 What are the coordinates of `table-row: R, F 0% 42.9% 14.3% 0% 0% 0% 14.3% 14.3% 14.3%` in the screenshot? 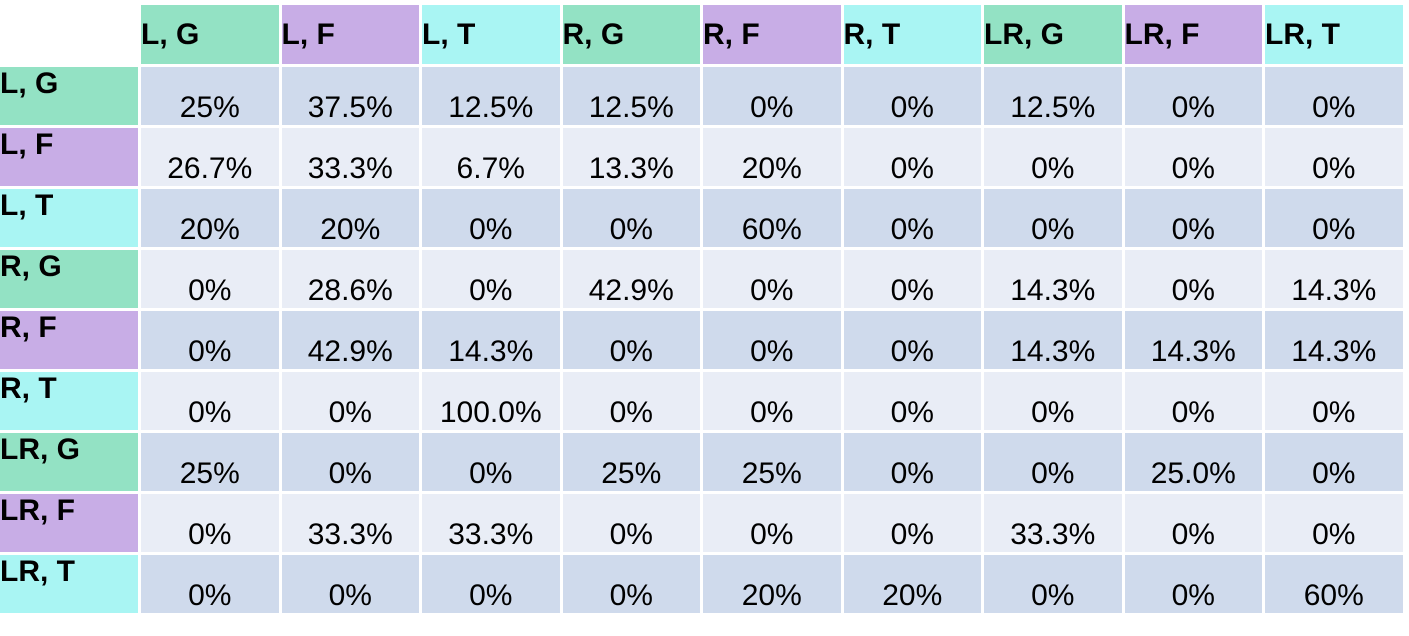 It's located at (703, 341).